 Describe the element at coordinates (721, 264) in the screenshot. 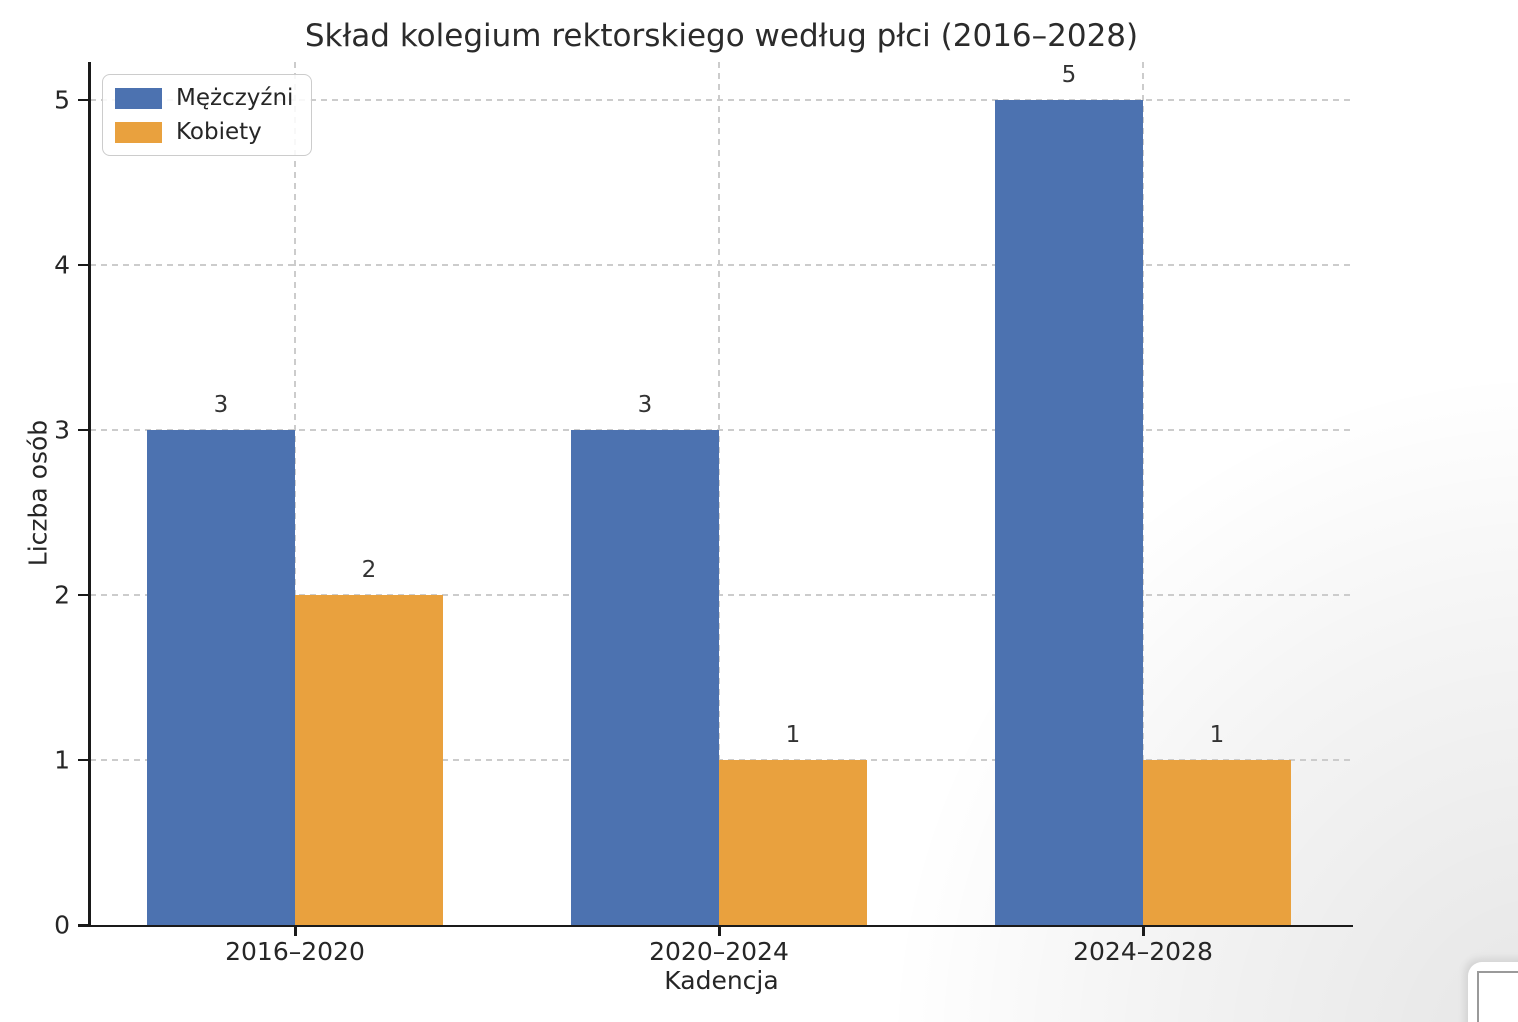

I see `h-gridline-y4` at that location.